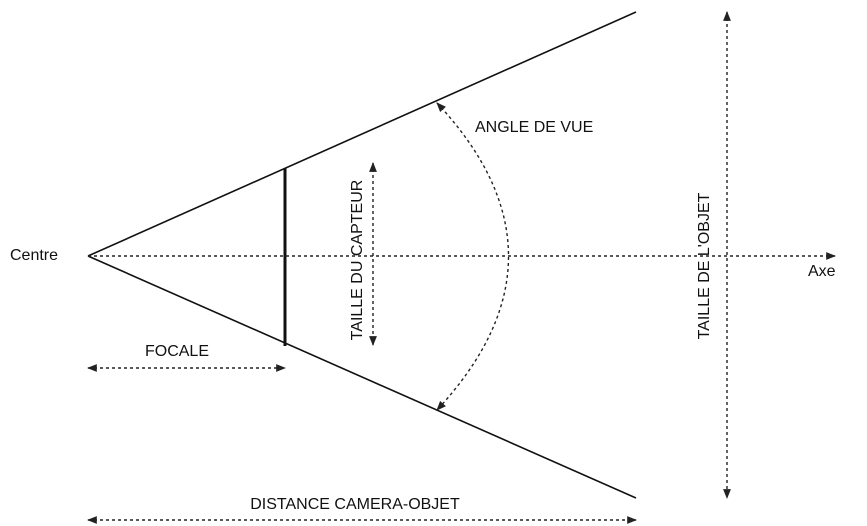 This screenshot has width=867, height=526. What do you see at coordinates (34, 255) in the screenshot?
I see `centre-label: Centre` at bounding box center [34, 255].